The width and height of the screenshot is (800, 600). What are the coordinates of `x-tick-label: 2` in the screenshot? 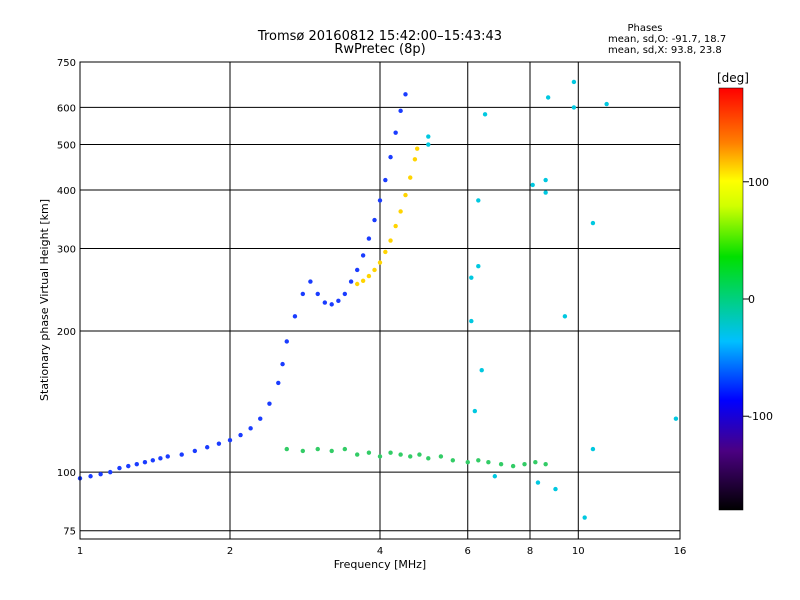 It's located at (230, 551).